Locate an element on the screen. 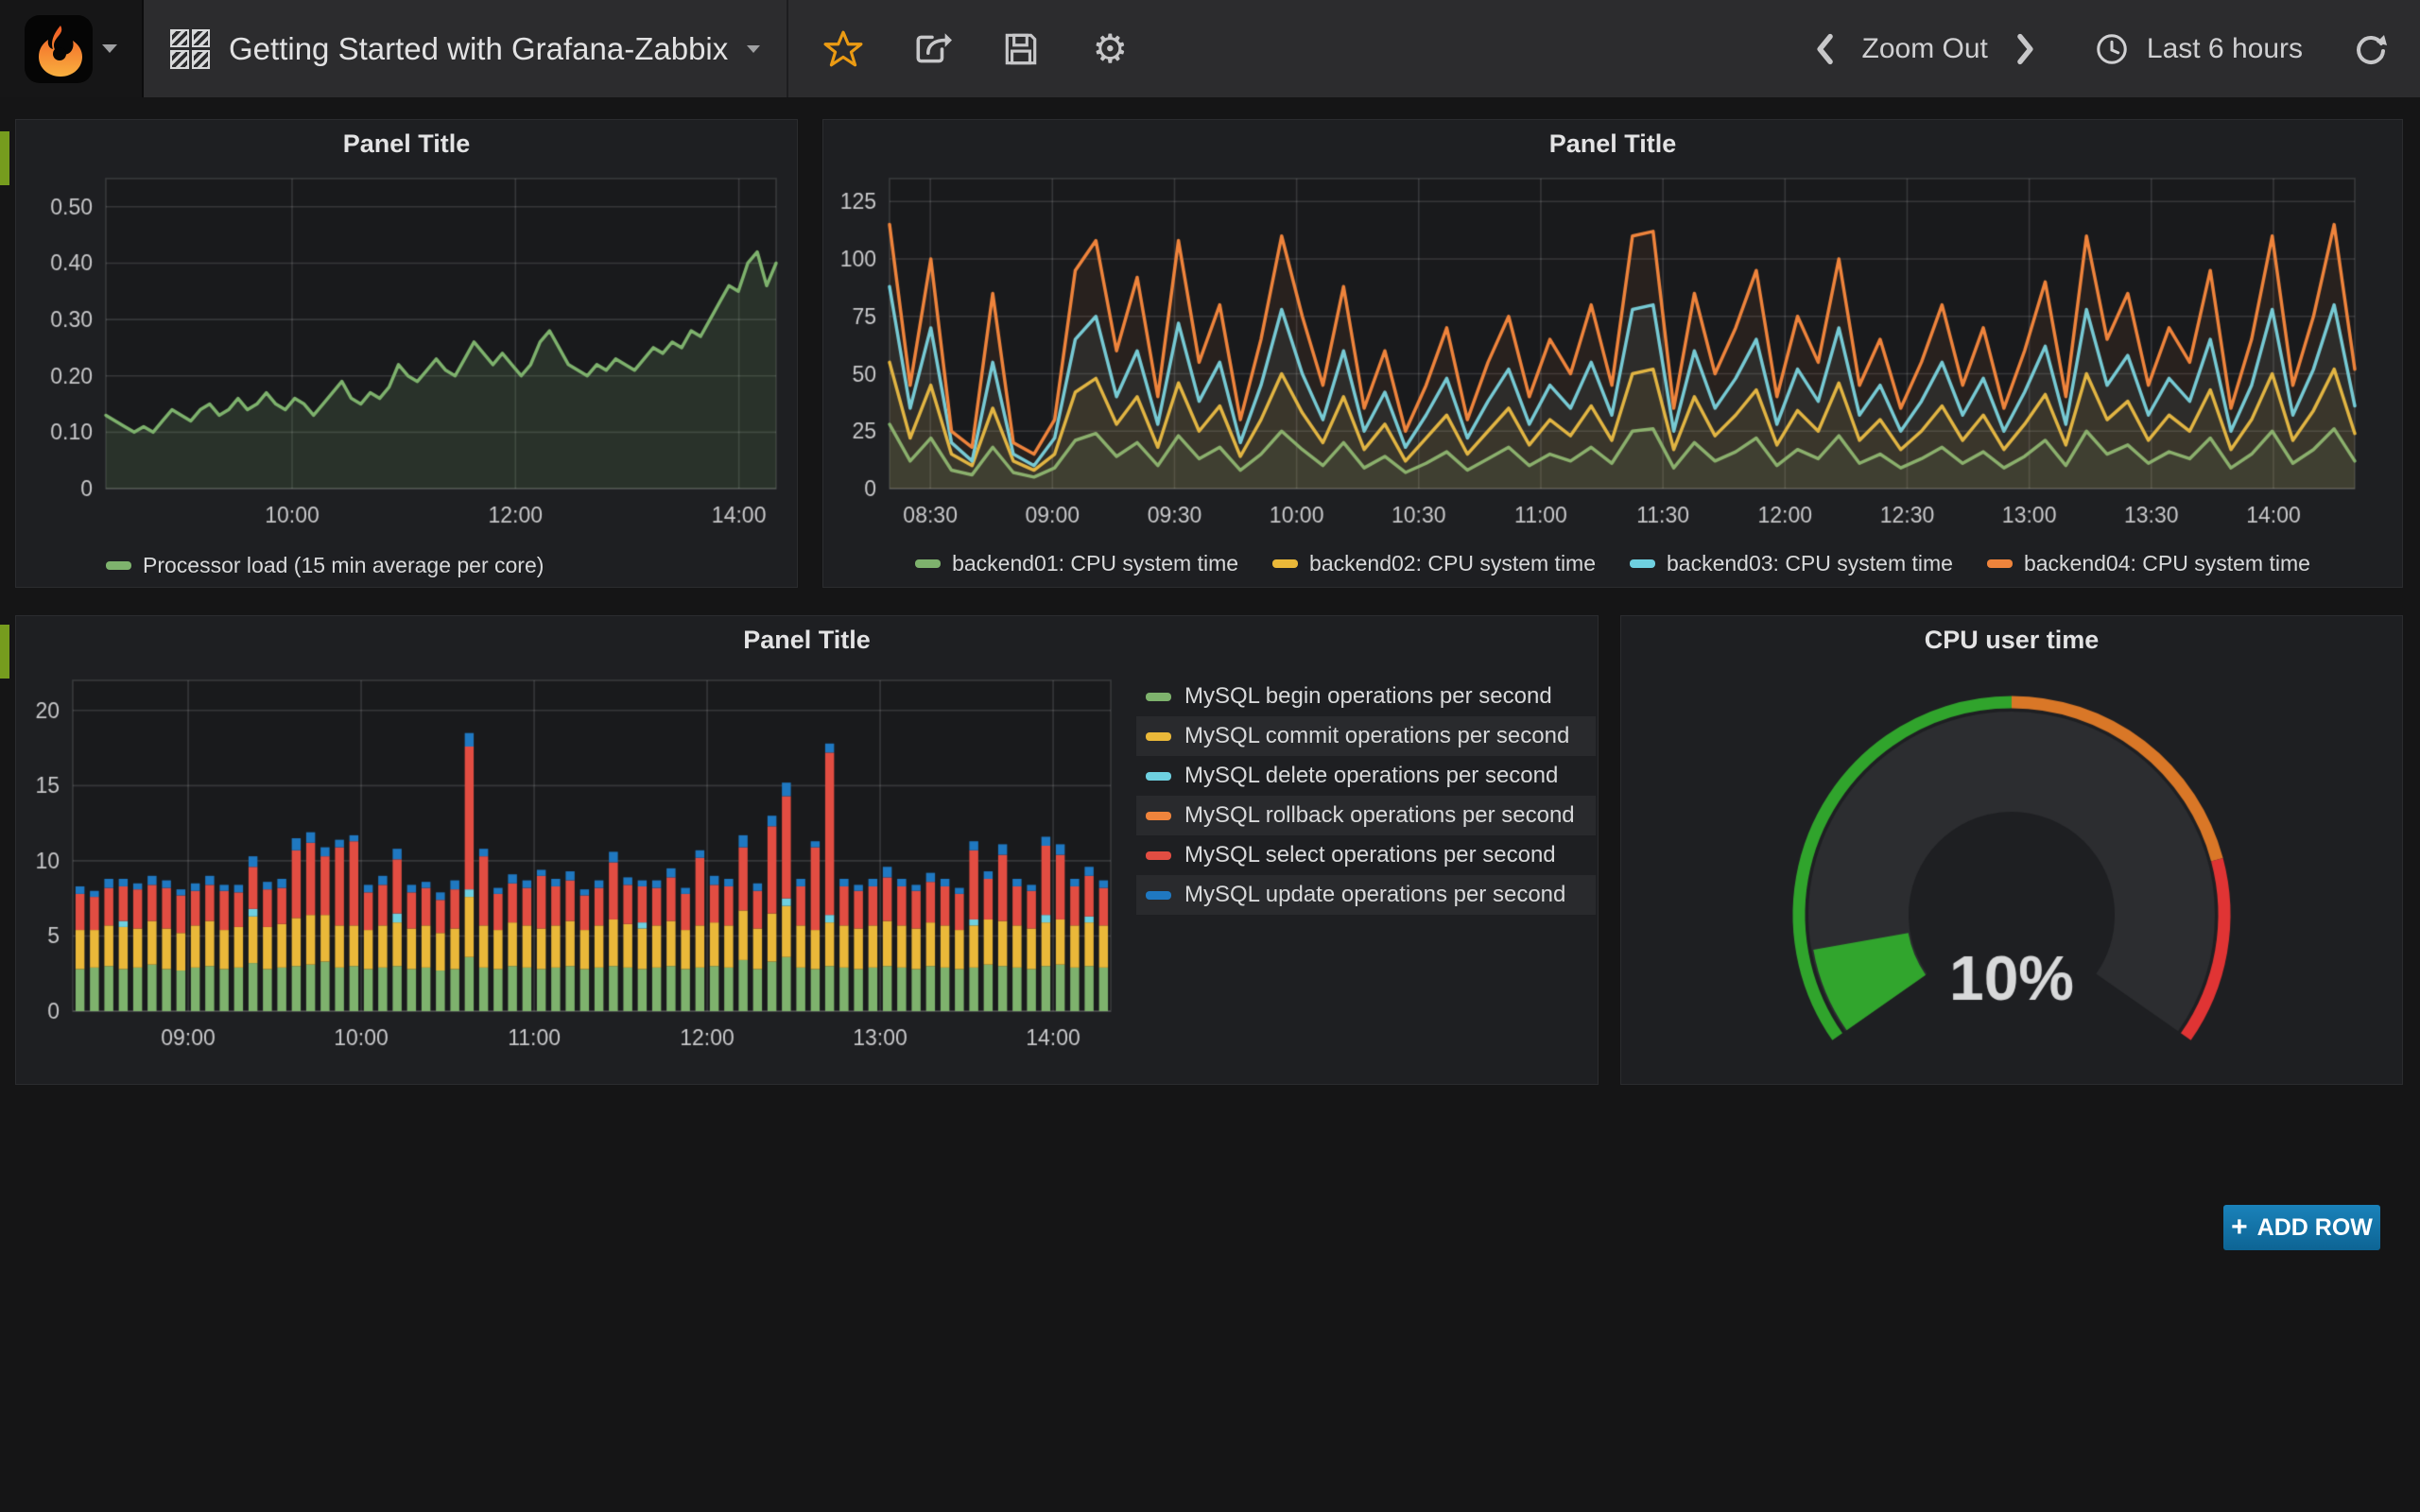 This screenshot has height=1512, width=2420. legend-item: MySQL select operations per second is located at coordinates (1366, 855).